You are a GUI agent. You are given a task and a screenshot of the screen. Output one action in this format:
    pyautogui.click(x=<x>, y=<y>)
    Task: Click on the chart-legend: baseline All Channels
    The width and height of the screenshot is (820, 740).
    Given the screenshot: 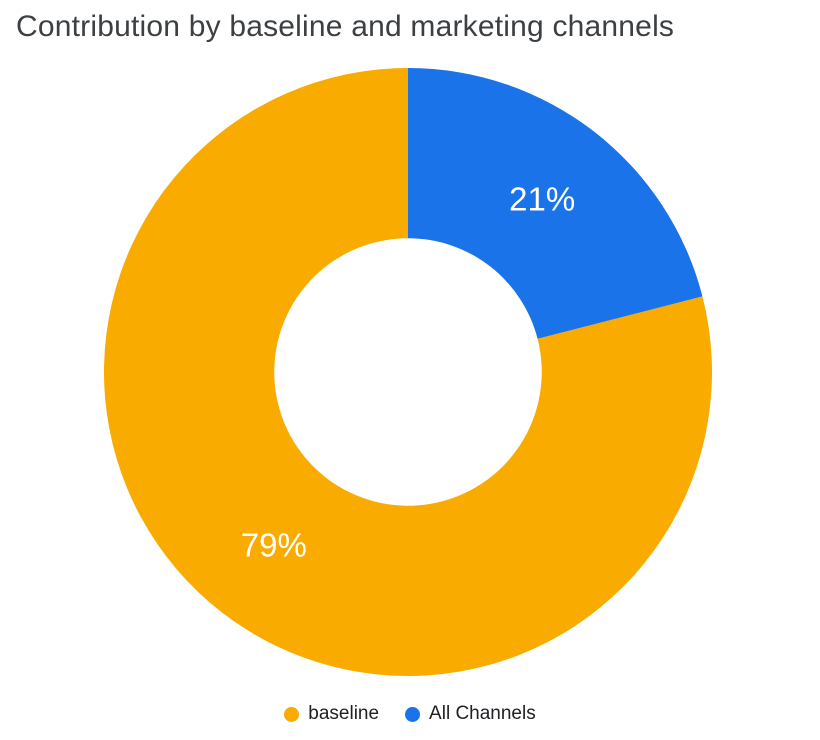 What is the action you would take?
    pyautogui.click(x=410, y=714)
    